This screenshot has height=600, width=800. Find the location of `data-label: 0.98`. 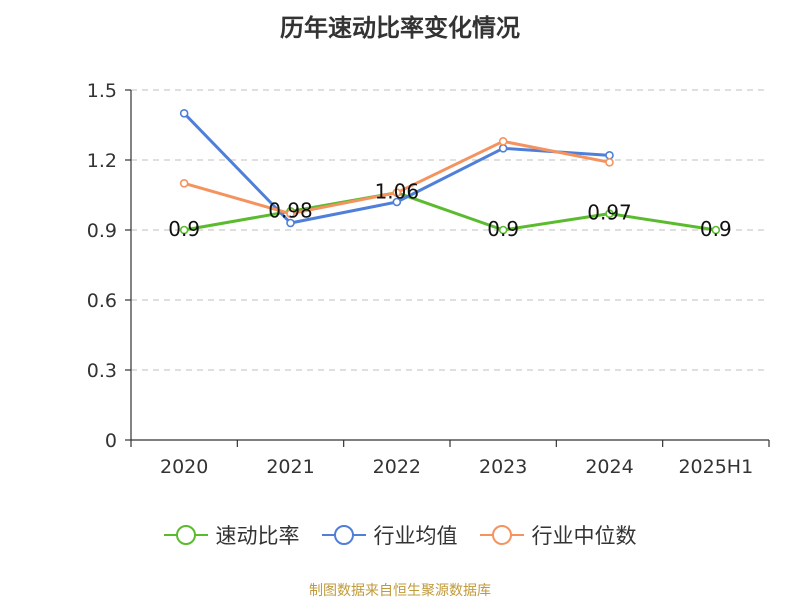

data-label: 0.98 is located at coordinates (290, 210).